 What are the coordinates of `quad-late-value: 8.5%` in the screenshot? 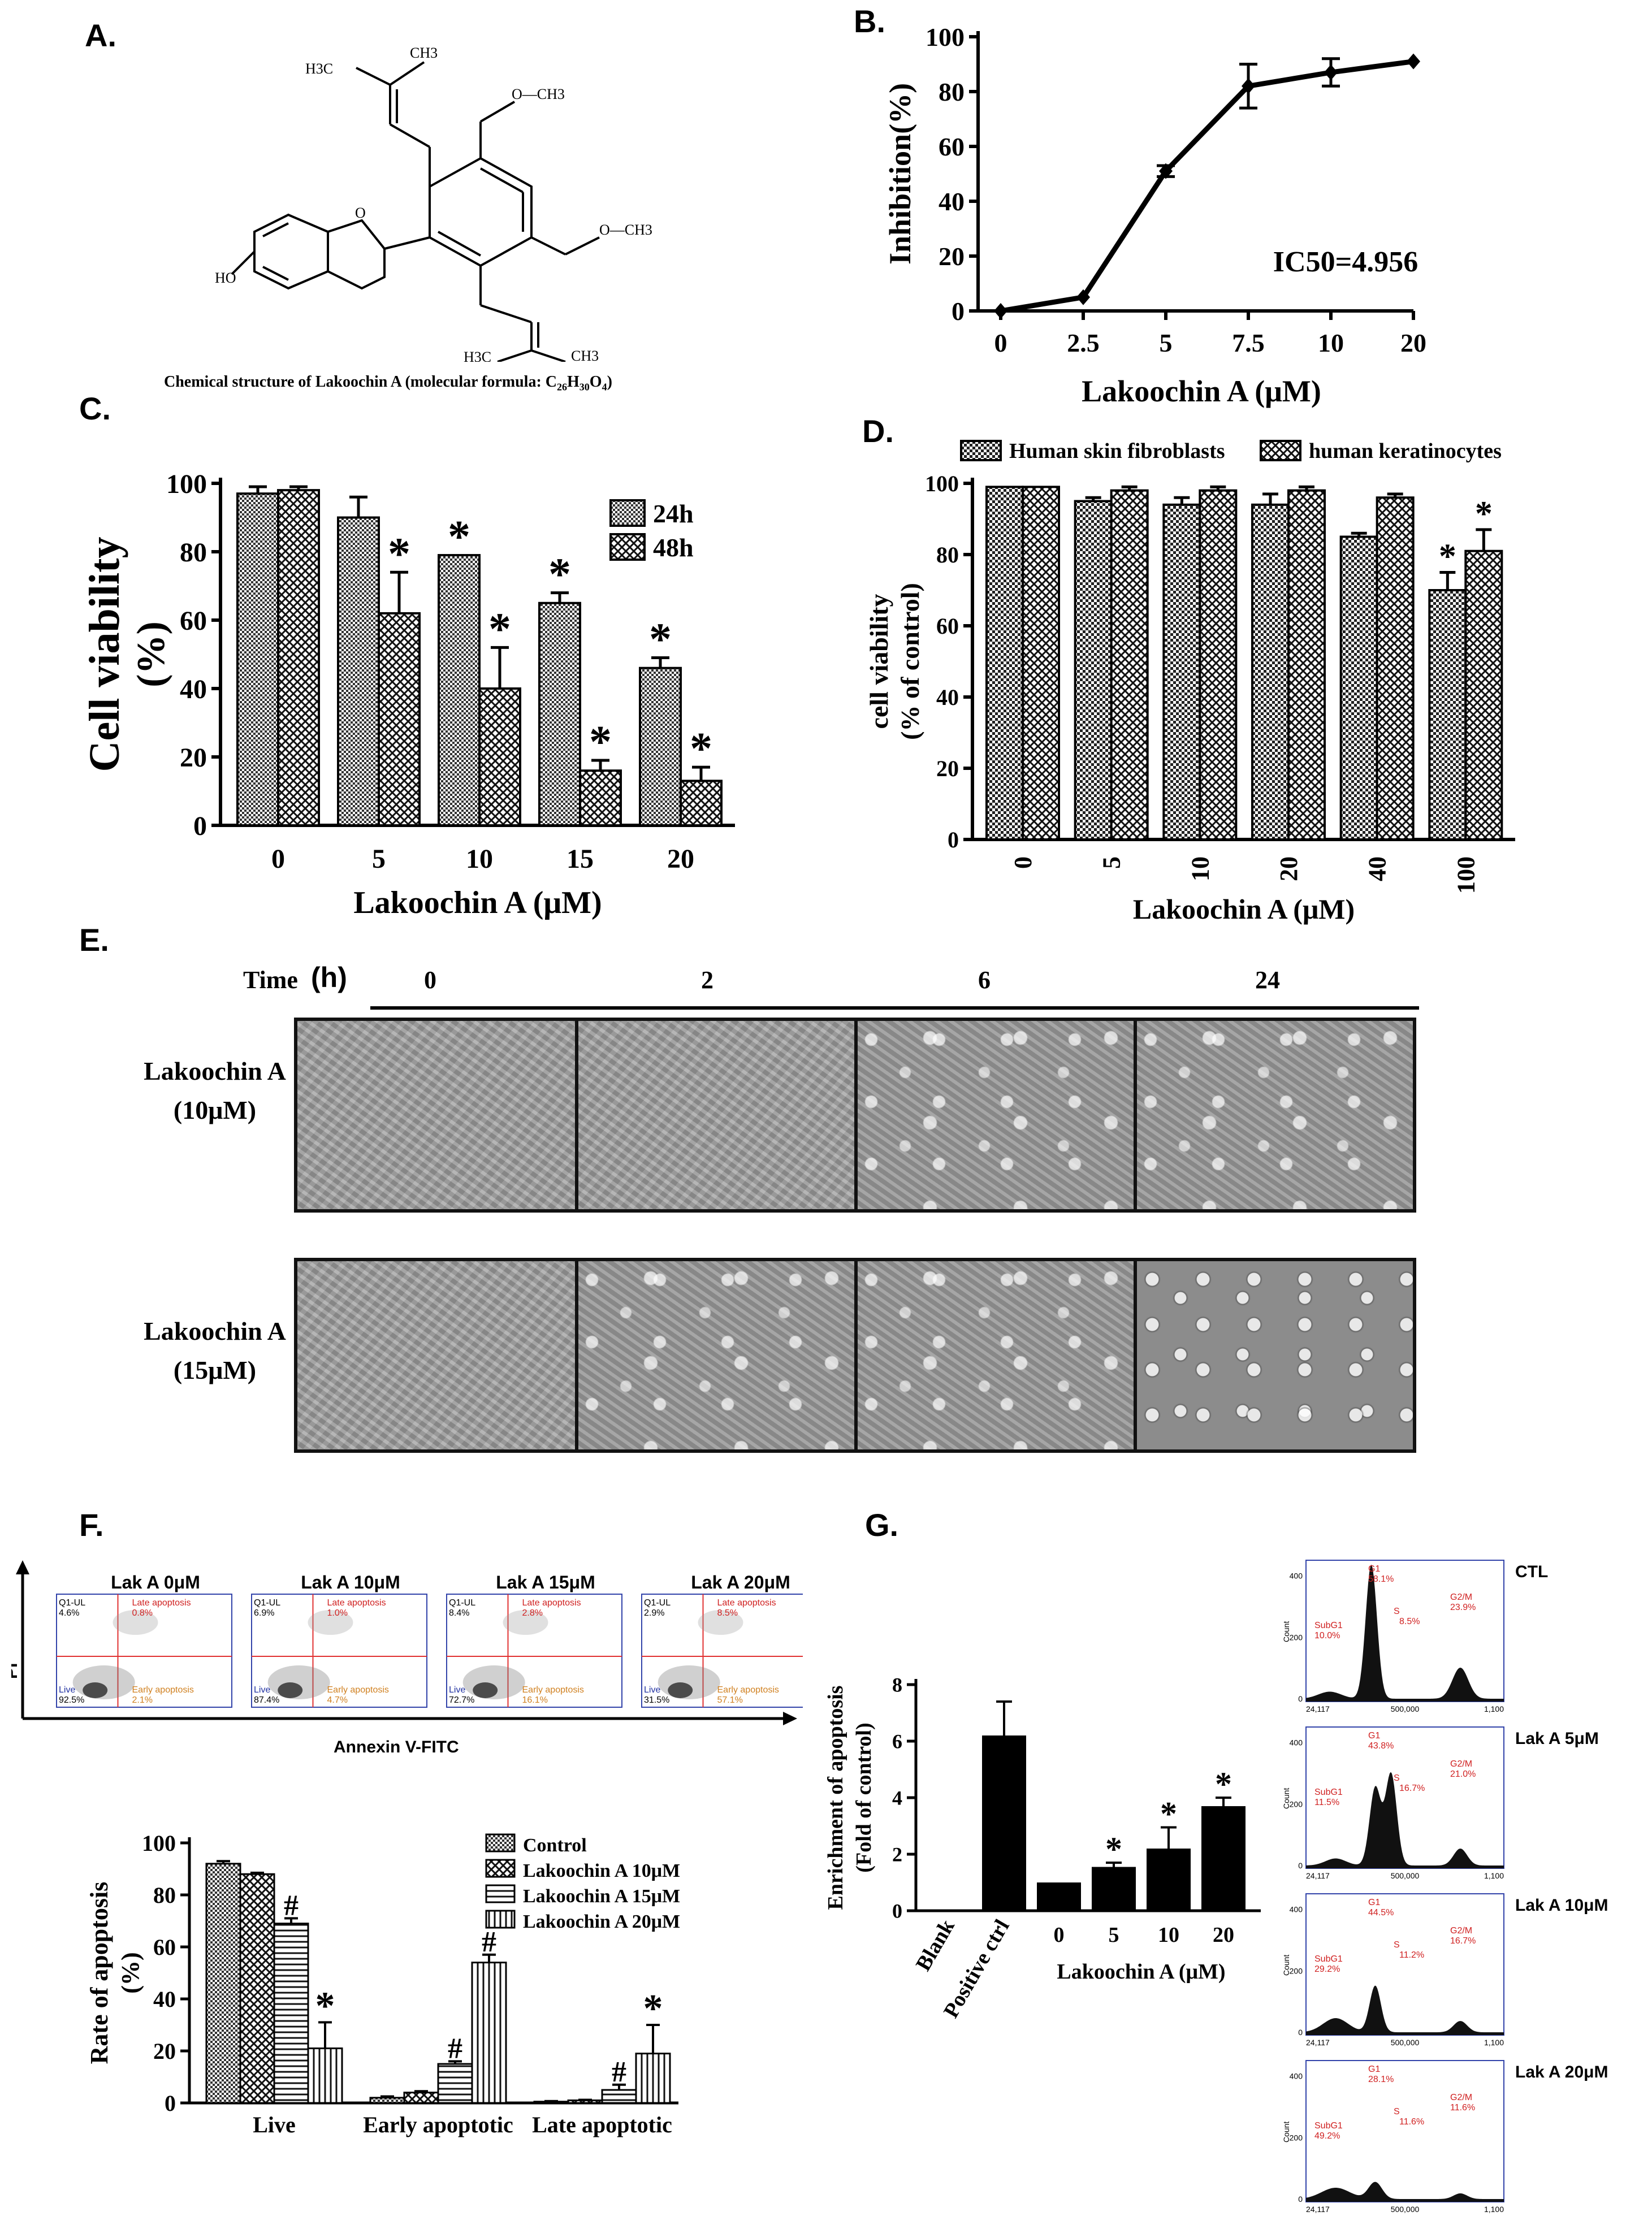 It's located at (727, 1613).